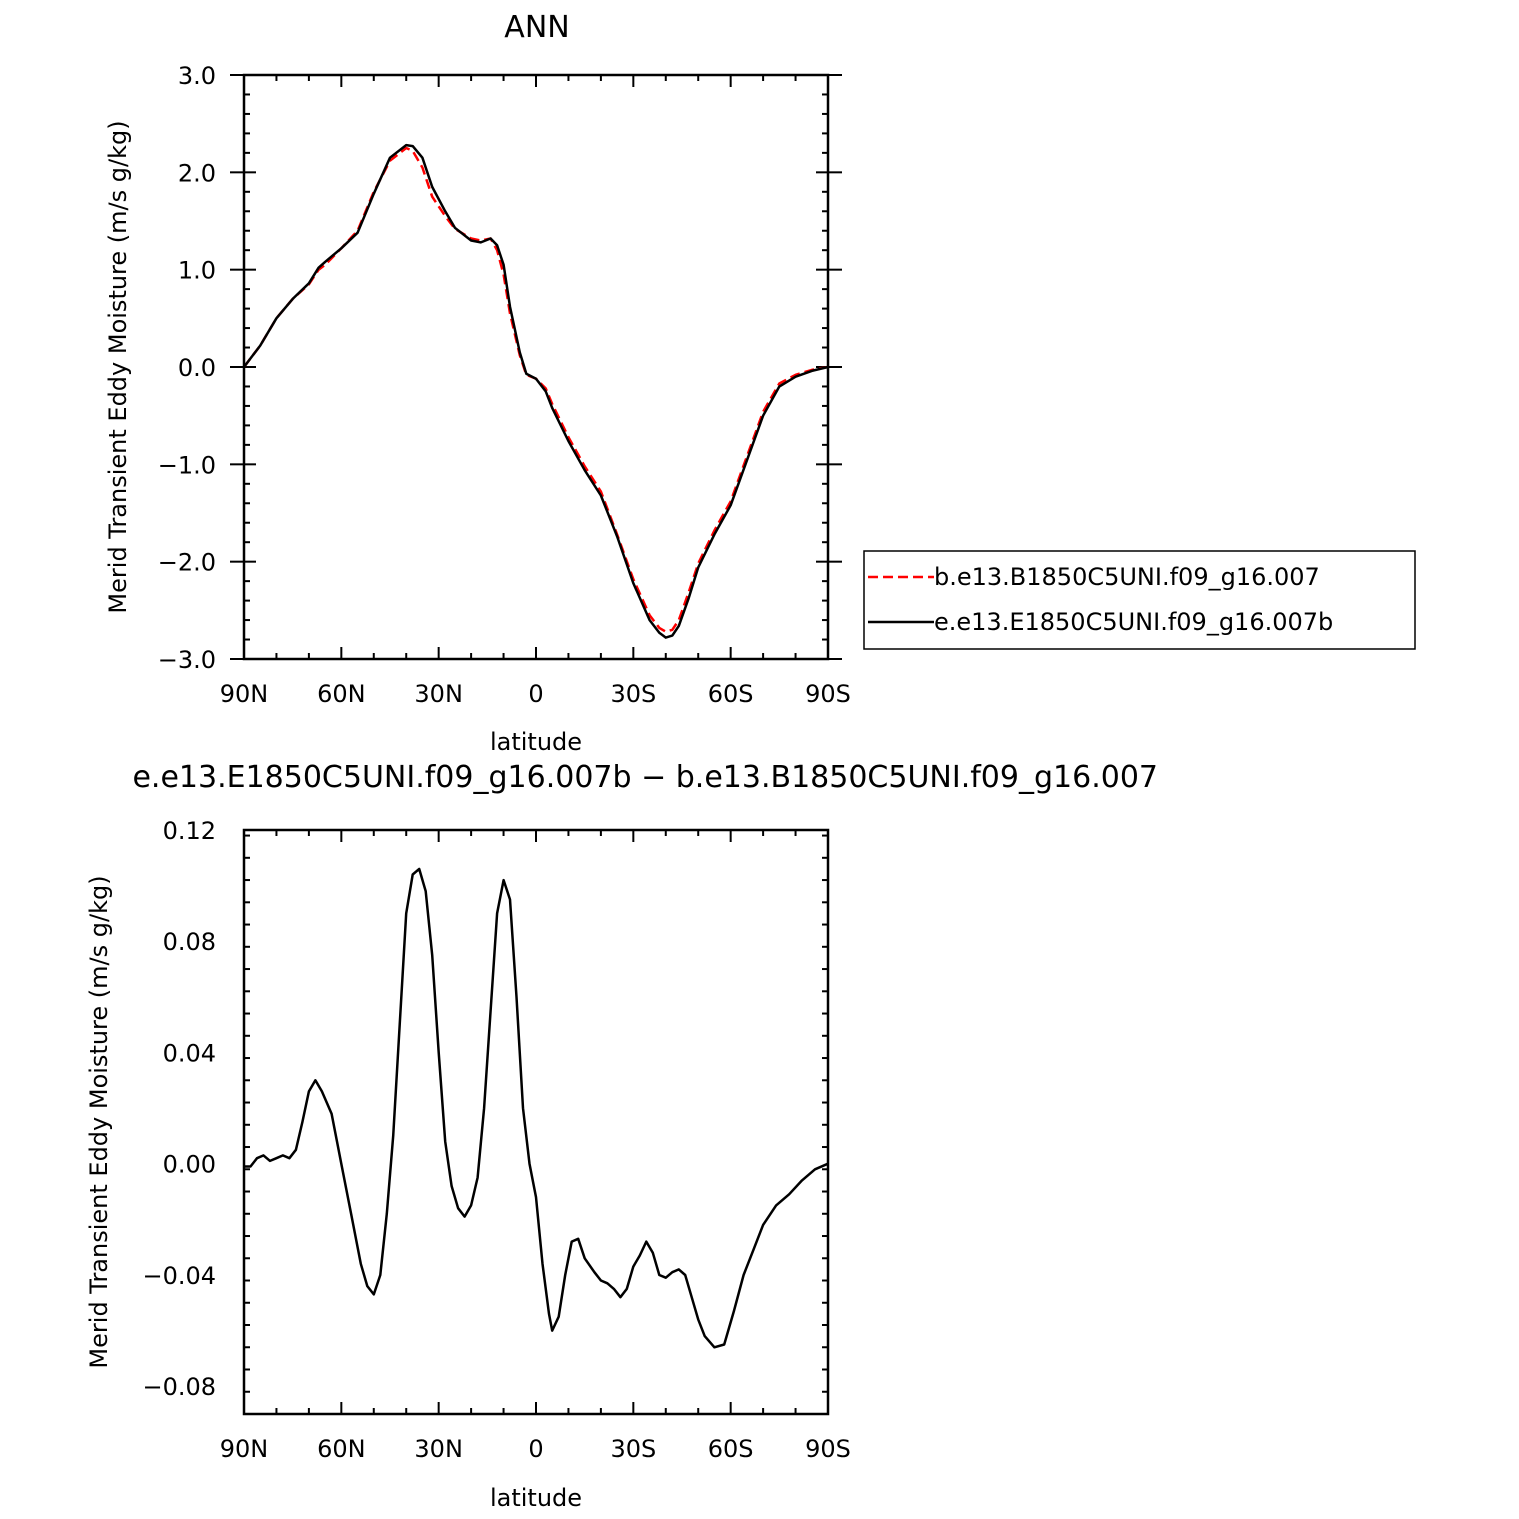  Describe the element at coordinates (536, 1498) in the screenshot. I see `lower-plot-x-axis-title: latitude` at that location.